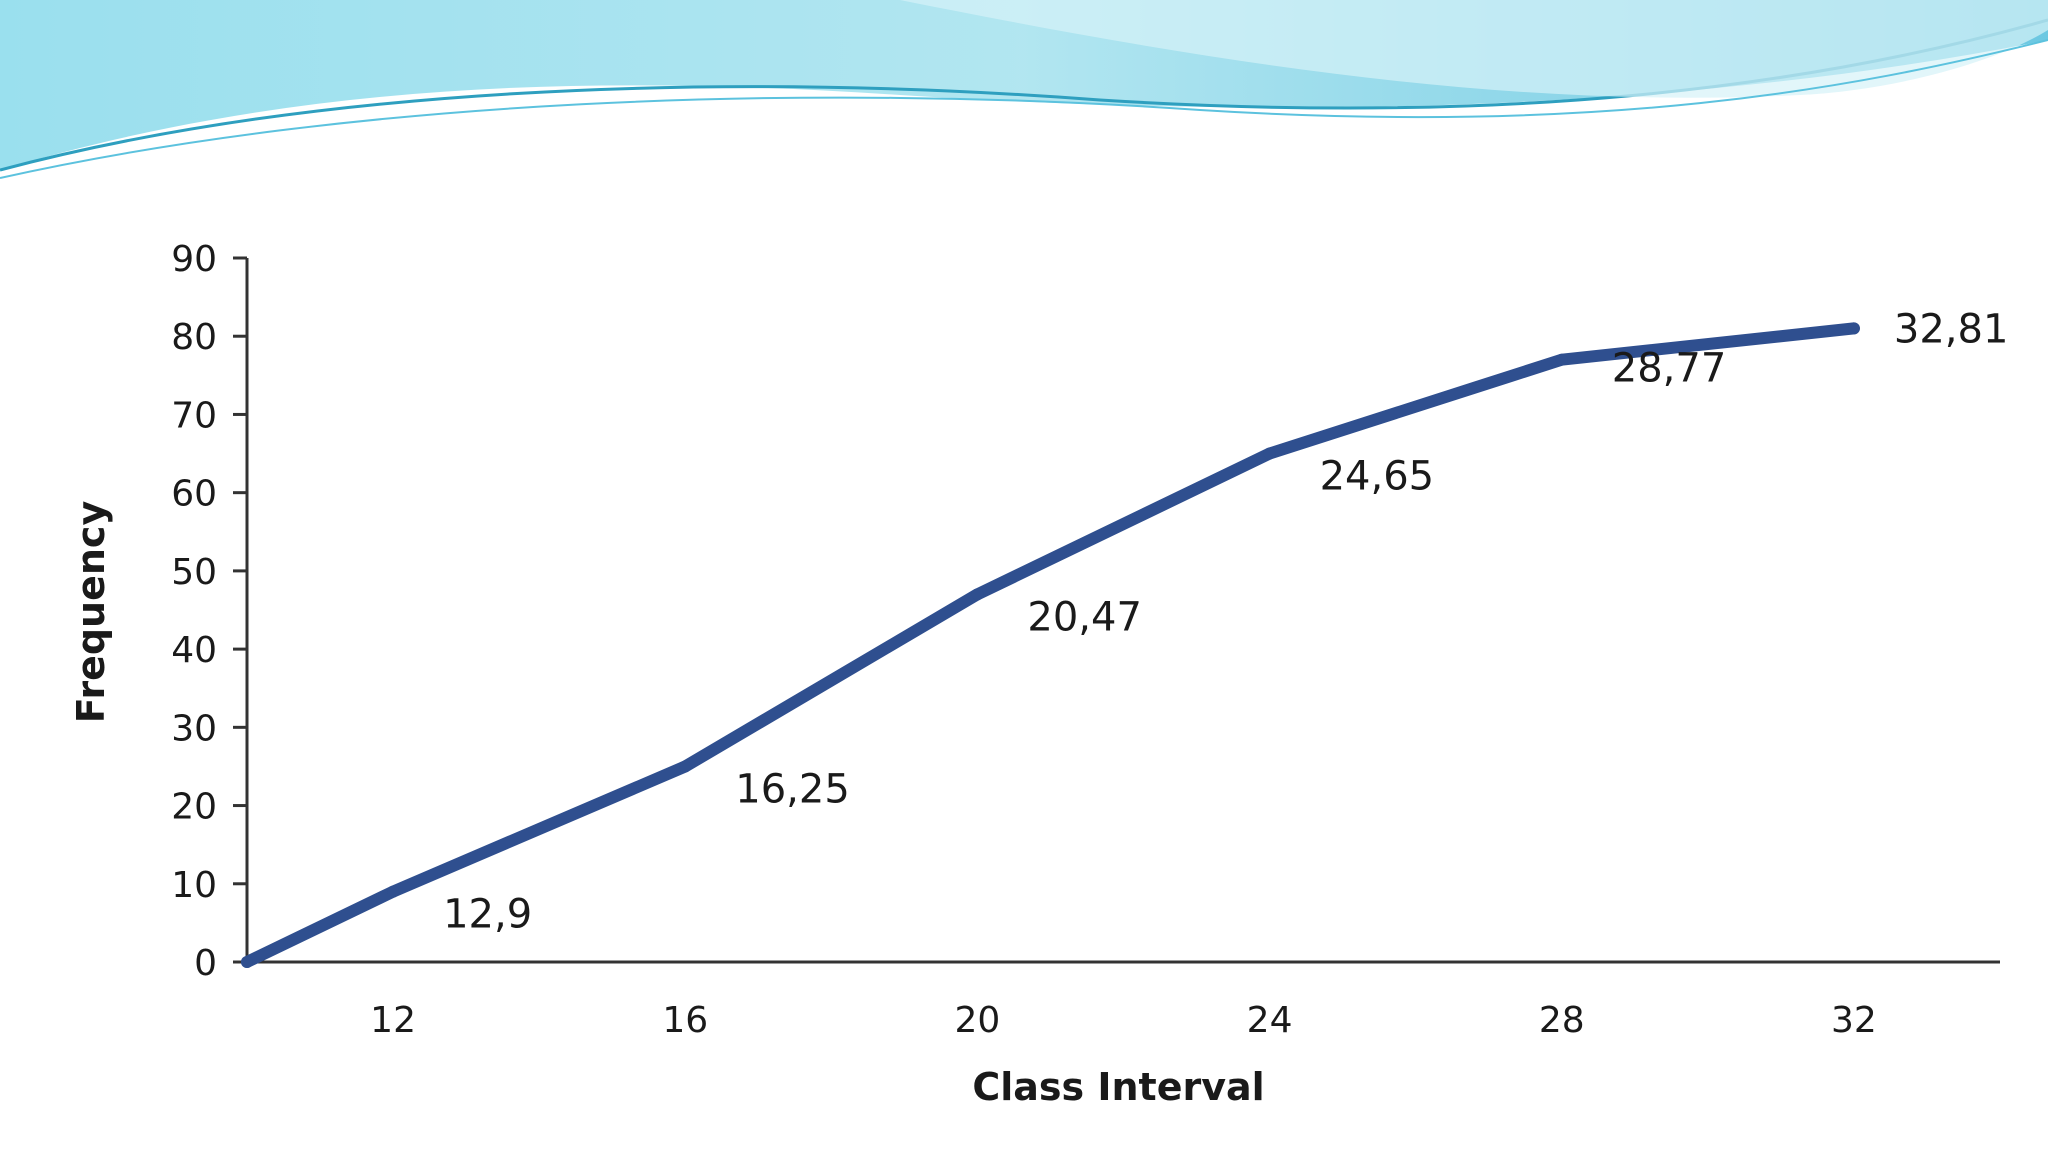  I want to click on x-tick-label: 16, so click(685, 1020).